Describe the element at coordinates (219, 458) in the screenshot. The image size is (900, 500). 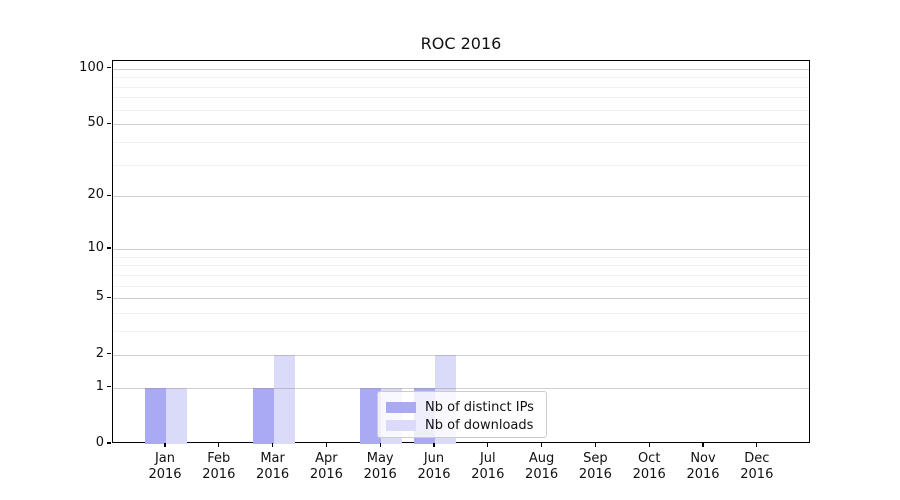
I see `x-tick-month: Feb` at that location.